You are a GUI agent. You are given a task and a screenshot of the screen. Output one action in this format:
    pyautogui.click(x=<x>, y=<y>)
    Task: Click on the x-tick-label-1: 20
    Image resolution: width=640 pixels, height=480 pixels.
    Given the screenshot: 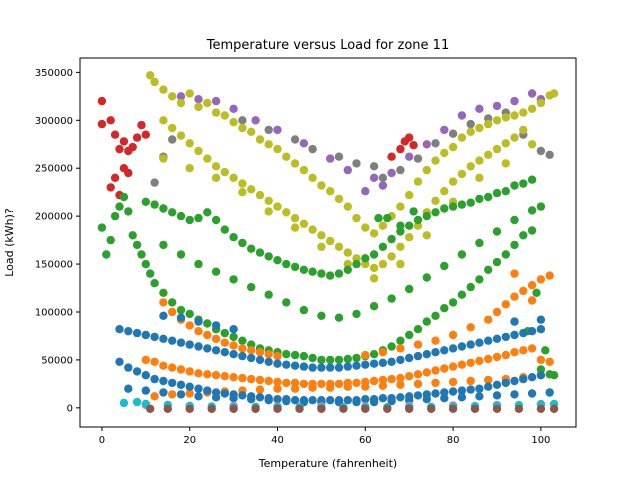 What is the action you would take?
    pyautogui.click(x=189, y=440)
    